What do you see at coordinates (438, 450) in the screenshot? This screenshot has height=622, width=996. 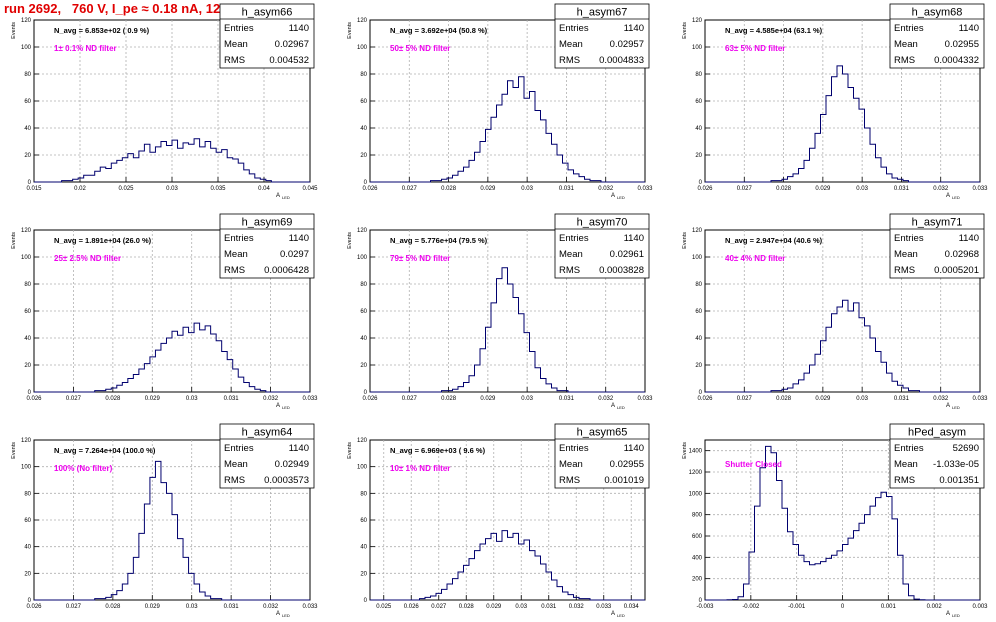 I see `navg-label: N_avg = 6.969e+03 ( 9.6 %)` at bounding box center [438, 450].